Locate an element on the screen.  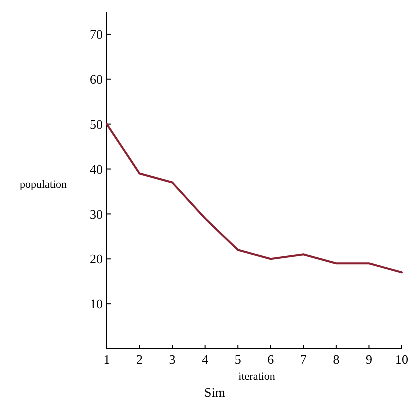
x-tick-label: 8 is located at coordinates (336, 359).